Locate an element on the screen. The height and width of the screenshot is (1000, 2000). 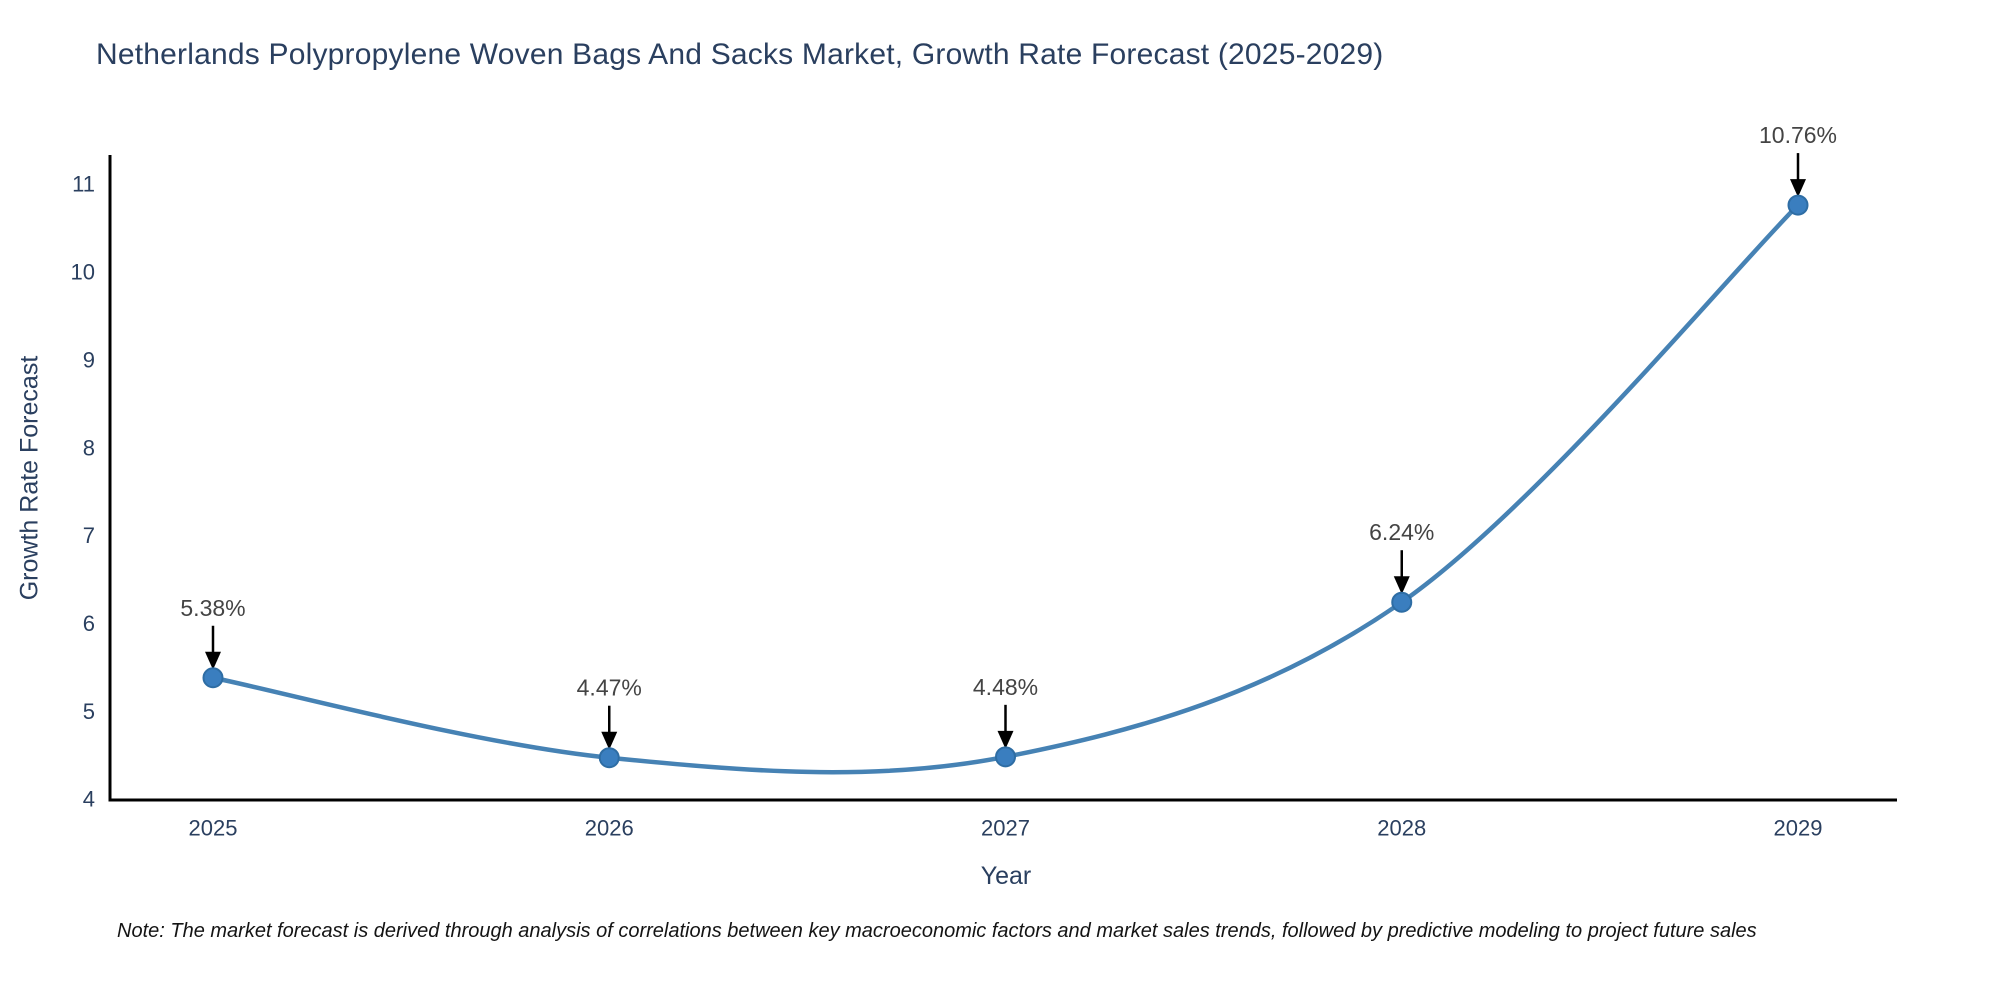
y-tick-label: 11 is located at coordinates (83, 184).